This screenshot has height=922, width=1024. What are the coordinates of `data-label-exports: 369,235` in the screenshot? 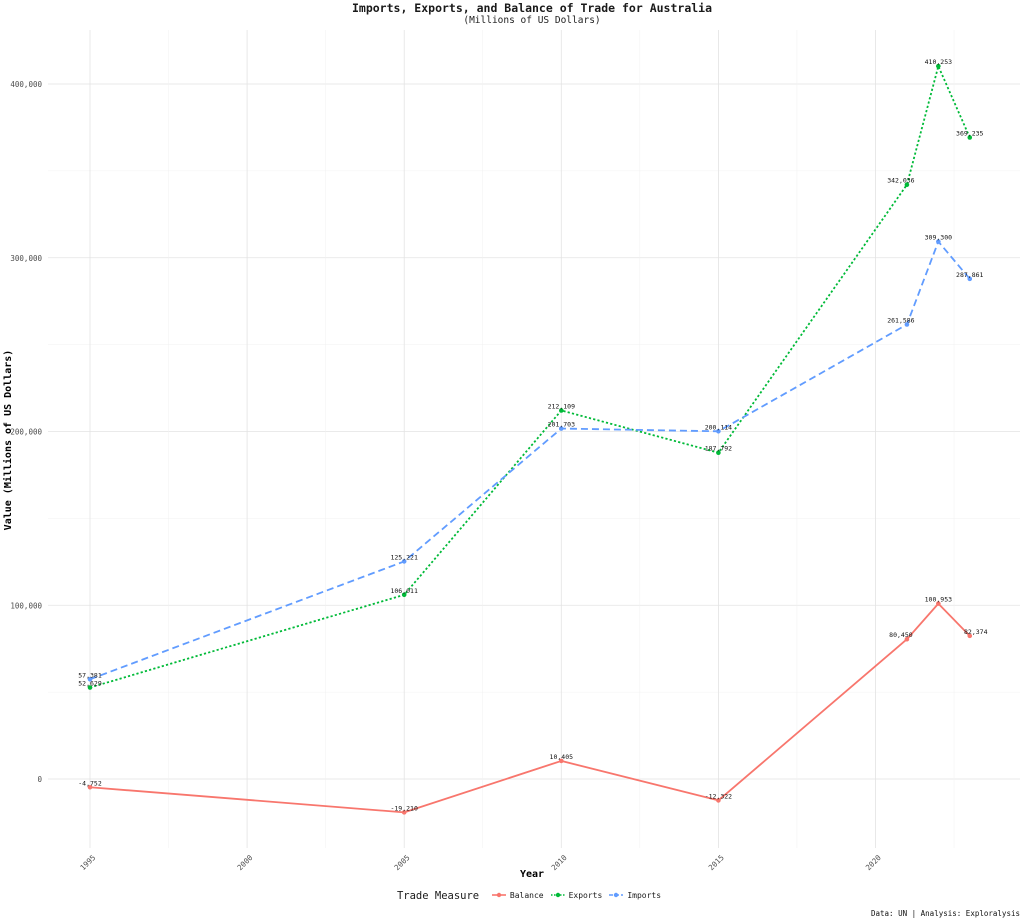 It's located at (969, 133).